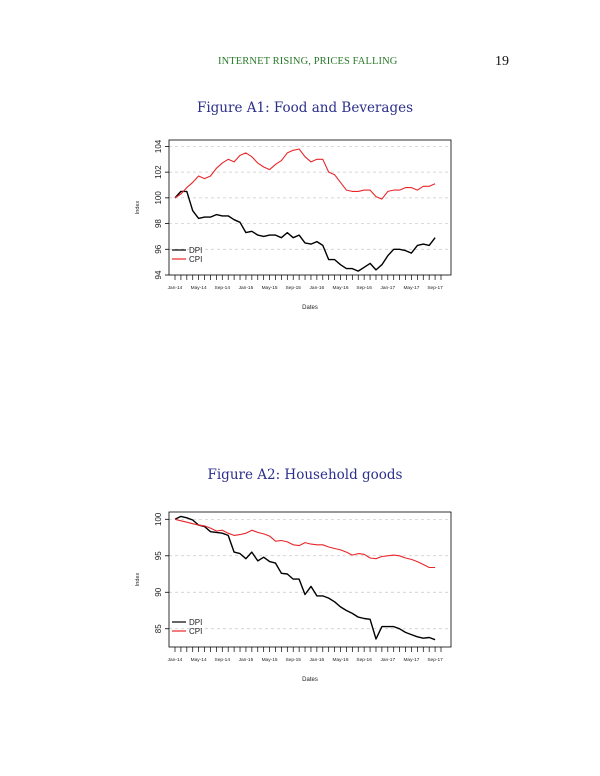 The width and height of the screenshot is (600, 776). Describe the element at coordinates (158, 172) in the screenshot. I see `y-tick-label: 102` at that location.